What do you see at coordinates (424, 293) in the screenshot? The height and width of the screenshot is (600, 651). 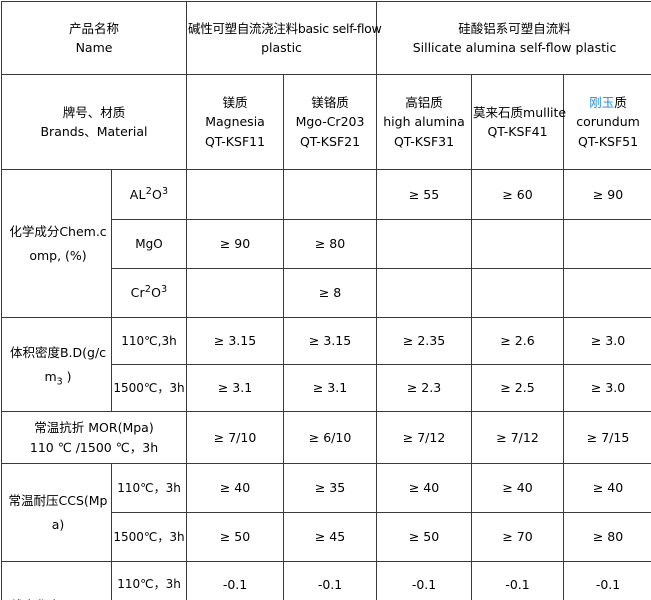 I see `cell-cr2o3-high-alumina` at bounding box center [424, 293].